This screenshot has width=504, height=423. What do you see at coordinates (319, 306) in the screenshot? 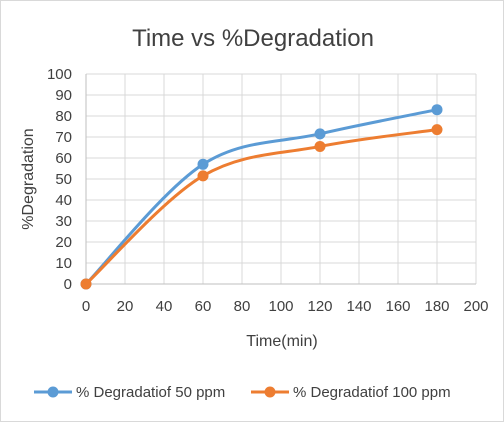
I see `x-tick-label: 120` at bounding box center [319, 306].